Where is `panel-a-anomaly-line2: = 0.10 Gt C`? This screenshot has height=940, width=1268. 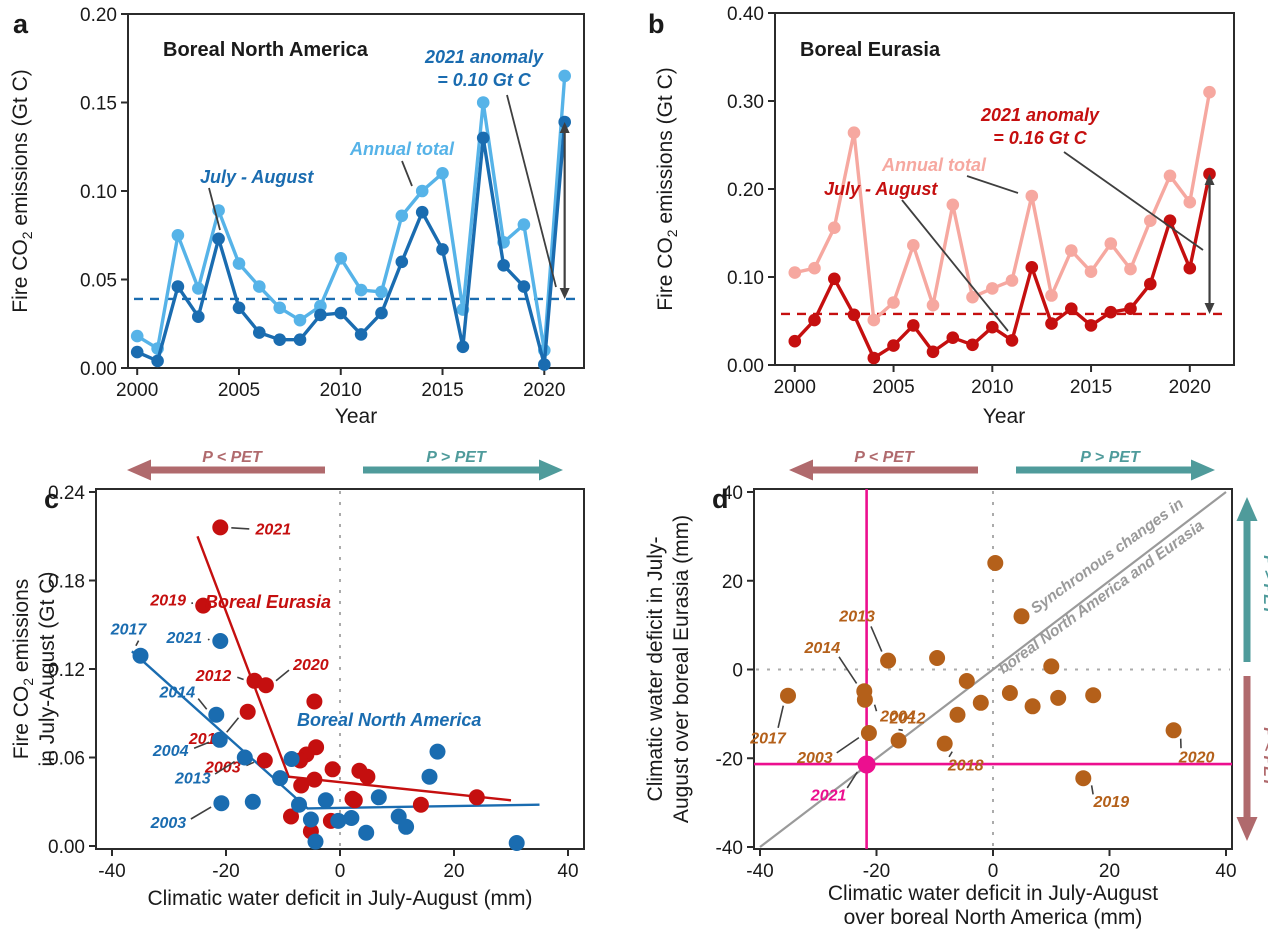 panel-a-anomaly-line2: = 0.10 Gt C is located at coordinates (484, 80).